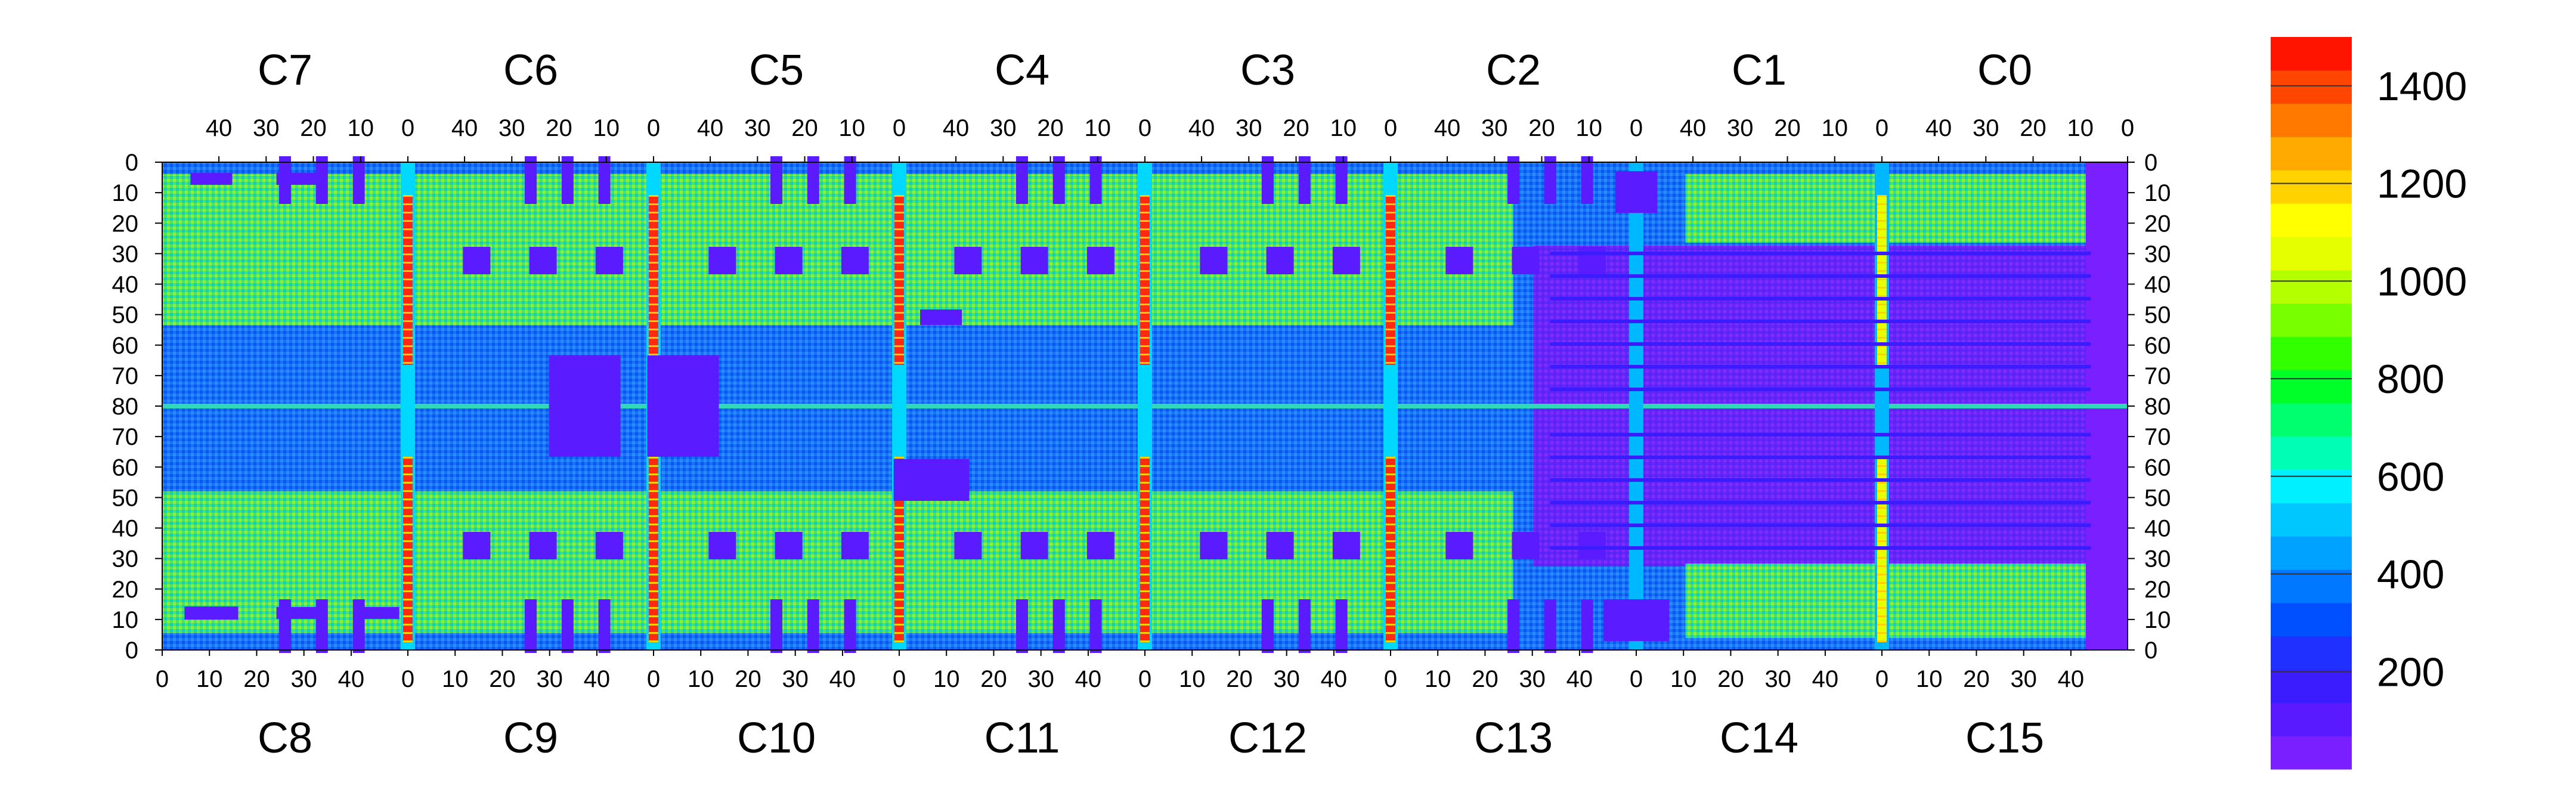 Image resolution: width=2576 pixels, height=805 pixels. What do you see at coordinates (2157, 346) in the screenshot?
I see `right-y-tick-label: 60` at bounding box center [2157, 346].